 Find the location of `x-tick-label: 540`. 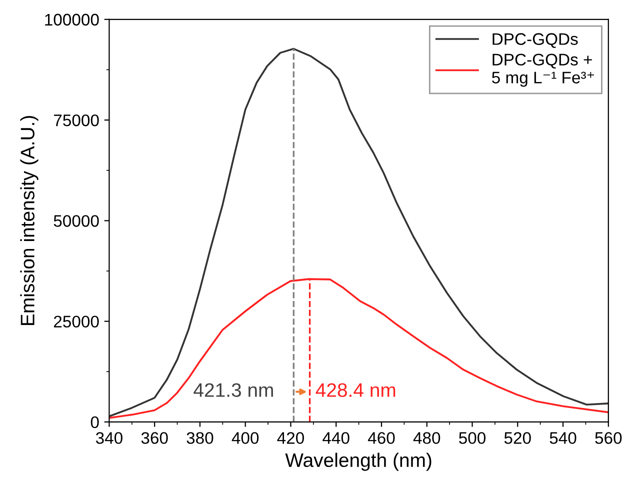

x-tick-label: 540 is located at coordinates (563, 438).